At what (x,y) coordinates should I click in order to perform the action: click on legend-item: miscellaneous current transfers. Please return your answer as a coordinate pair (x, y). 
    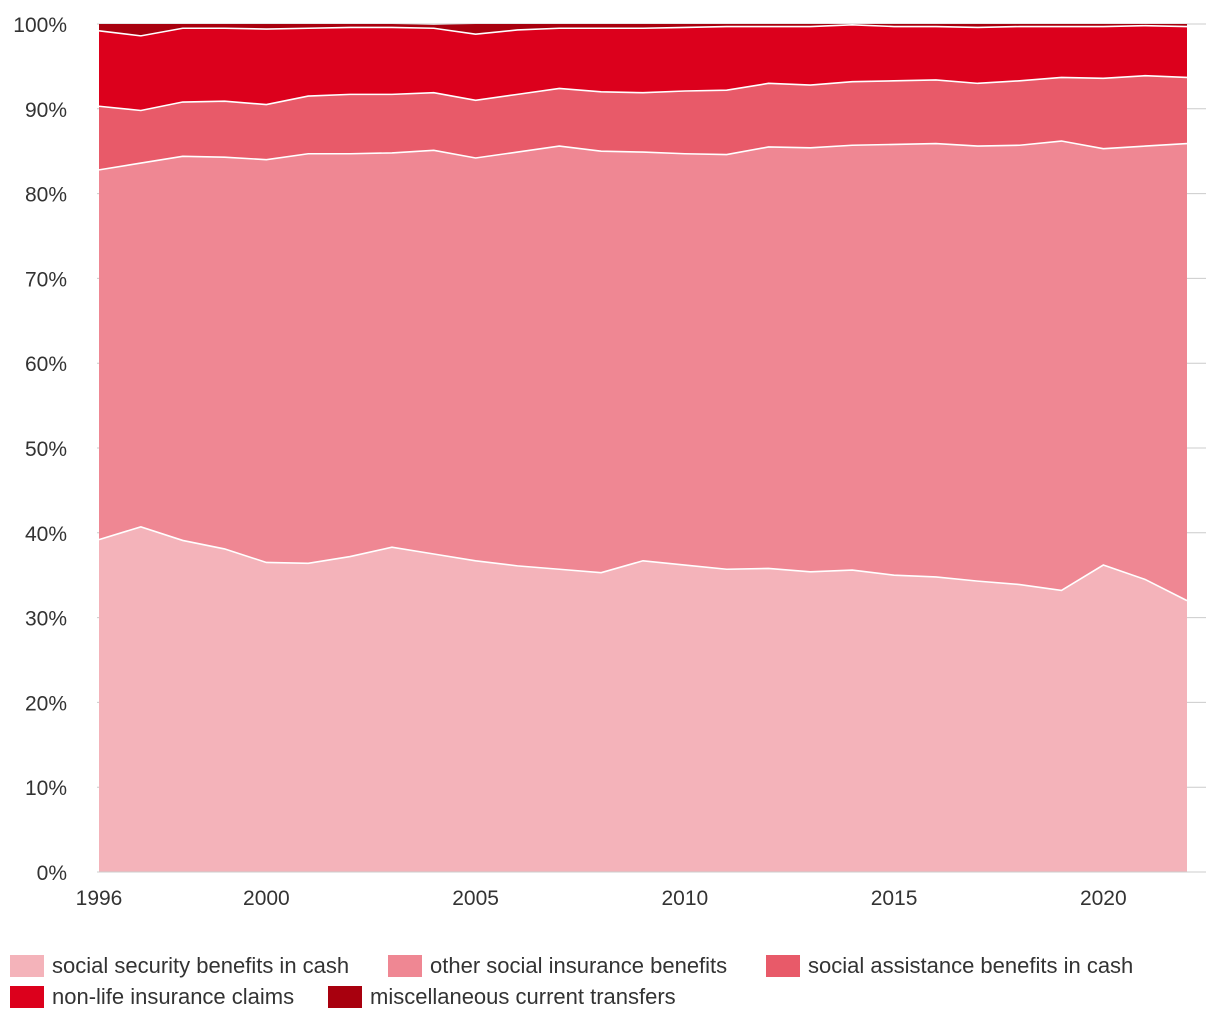
    Looking at the image, I should click on (502, 996).